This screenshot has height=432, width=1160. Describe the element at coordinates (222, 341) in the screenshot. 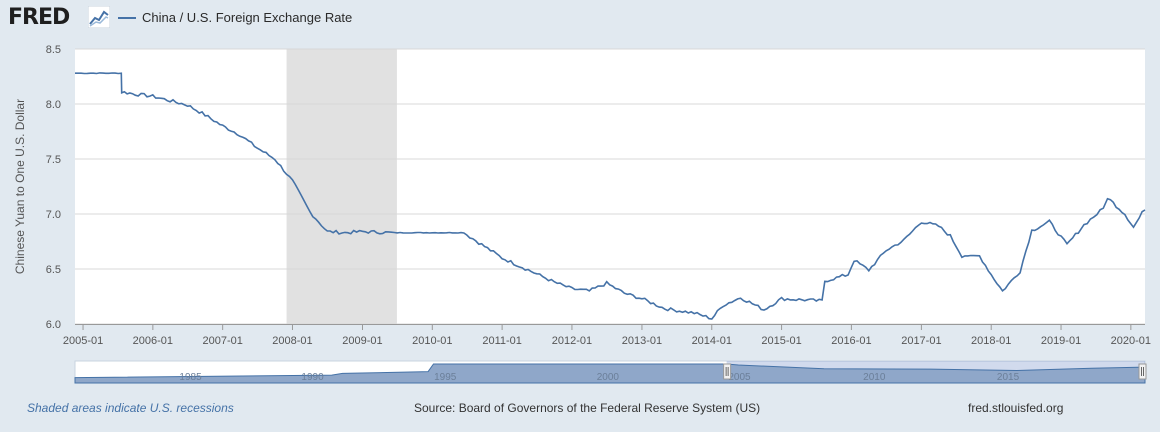

I see `x-tick-label: 2007-01` at that location.